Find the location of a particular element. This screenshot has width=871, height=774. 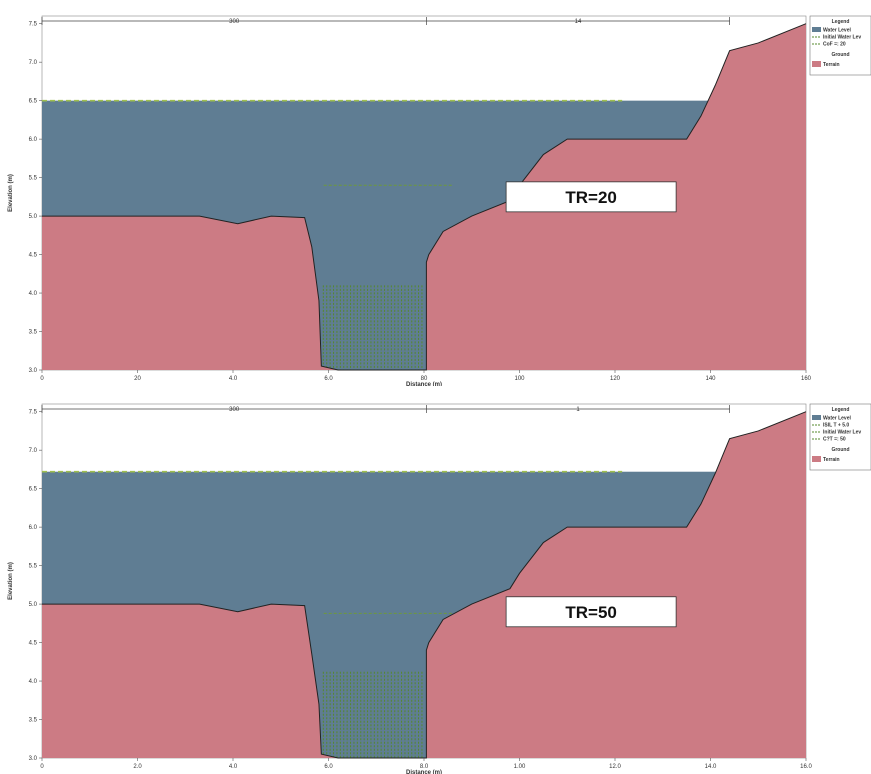

x-tick-label: 120 is located at coordinates (615, 379).